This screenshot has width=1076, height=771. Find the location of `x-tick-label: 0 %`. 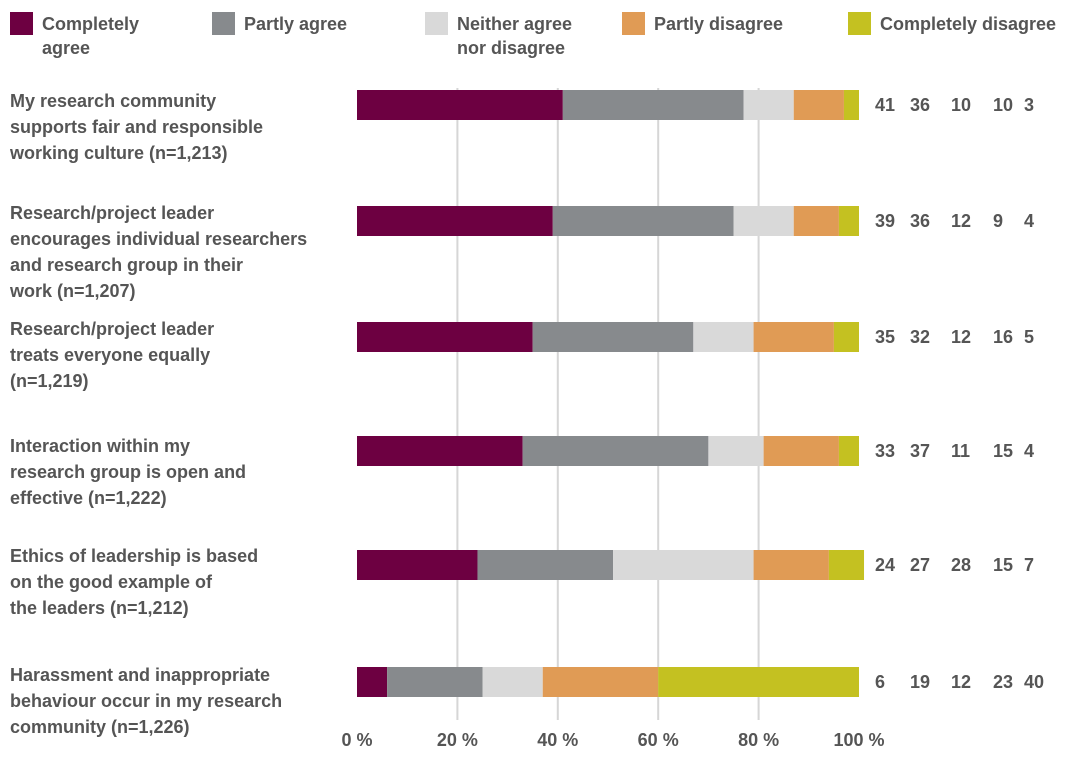

x-tick-label: 0 % is located at coordinates (356, 740).